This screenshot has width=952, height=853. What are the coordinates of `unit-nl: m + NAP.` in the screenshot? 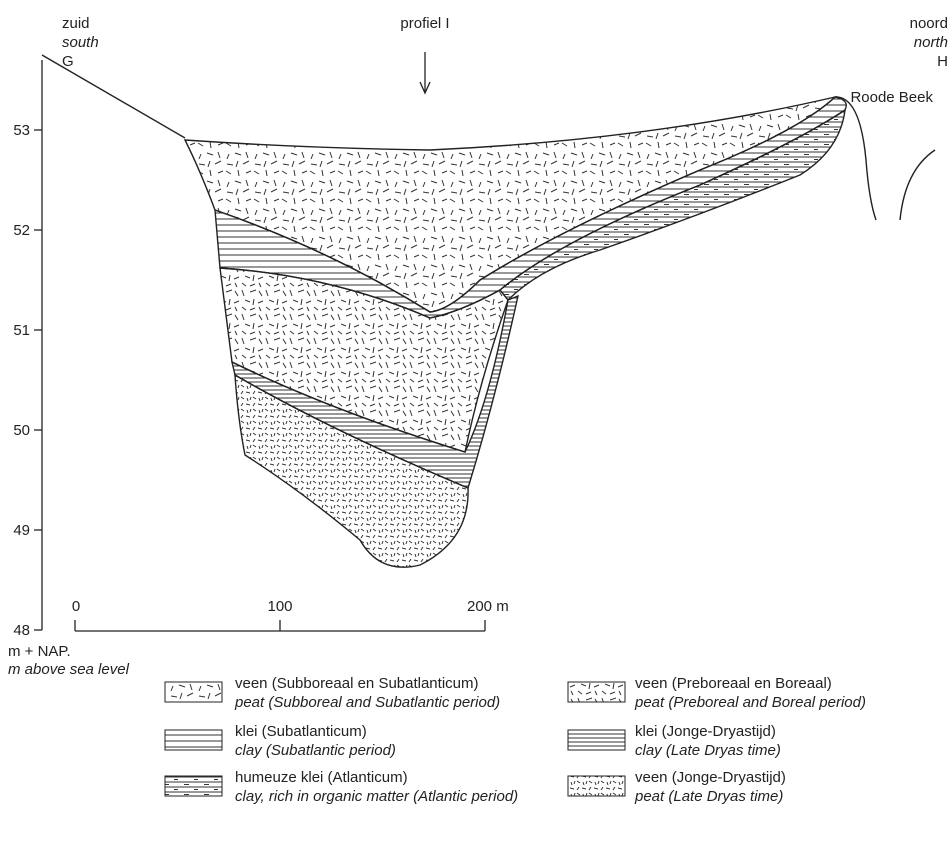 It's located at (39, 651).